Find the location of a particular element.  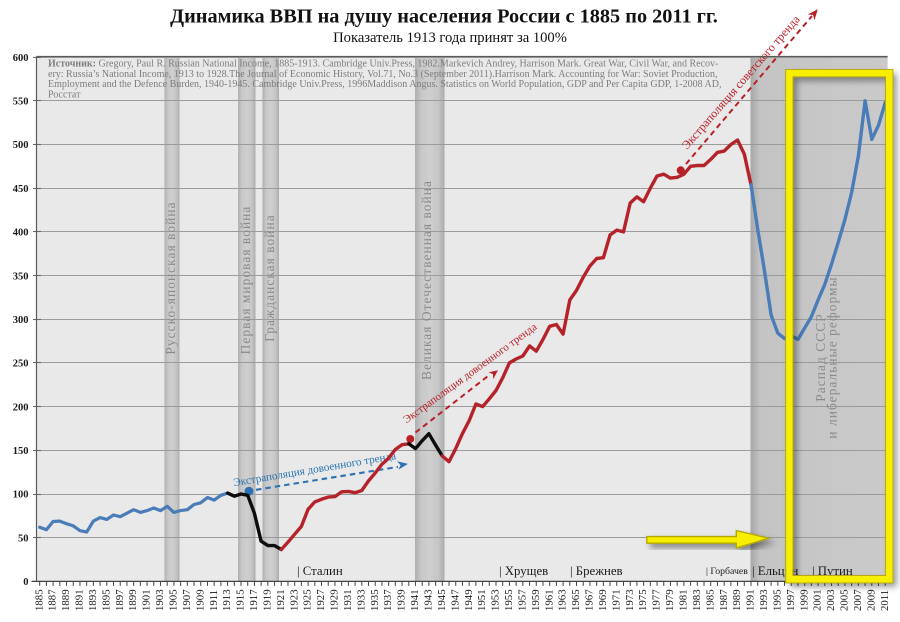

svg-text: 1989 is located at coordinates (737, 600).